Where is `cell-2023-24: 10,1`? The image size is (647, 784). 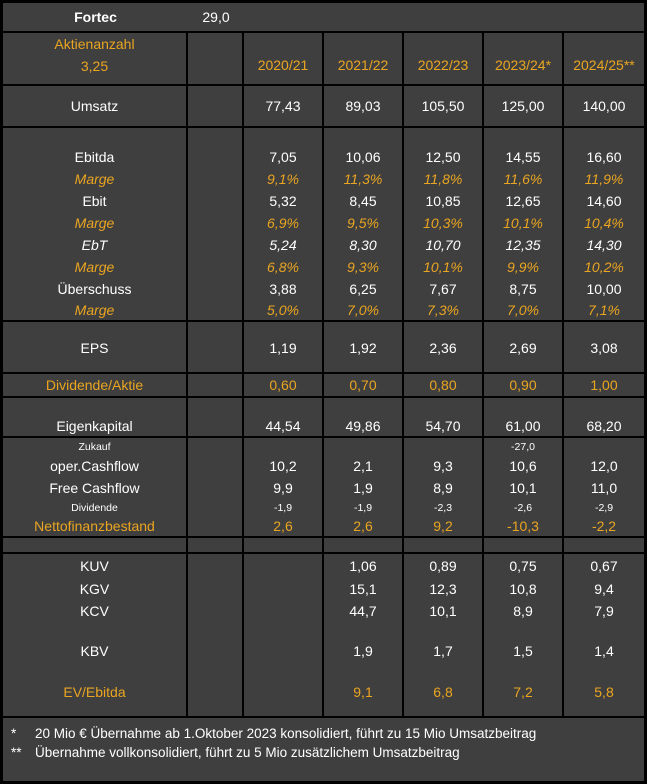 cell-2023-24: 10,1 is located at coordinates (524, 488).